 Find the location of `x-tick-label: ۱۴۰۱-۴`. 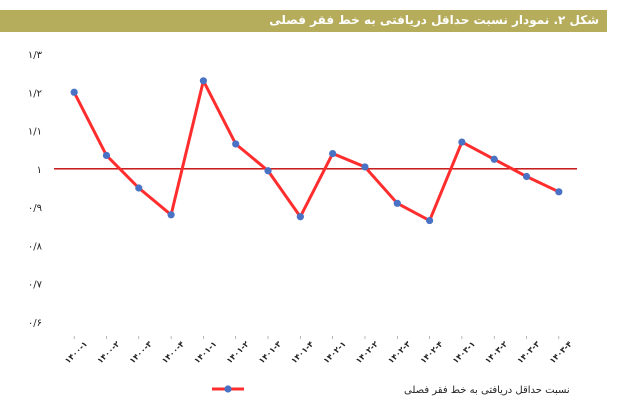

x-tick-label: ۱۴۰۱-۴ is located at coordinates (302, 352).